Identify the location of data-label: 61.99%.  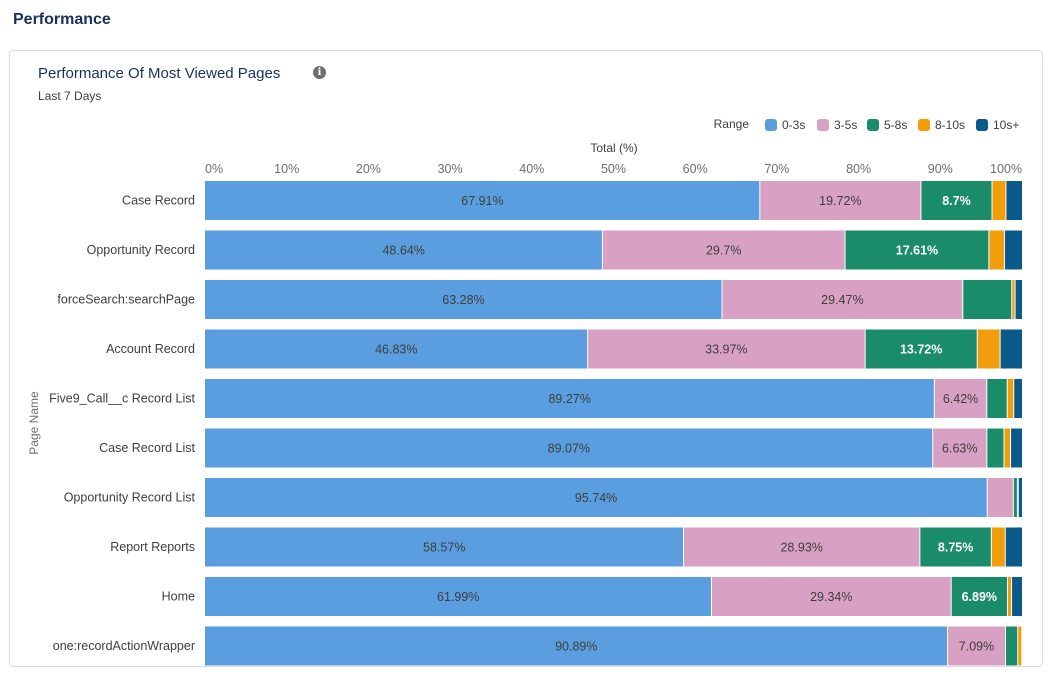
(458, 597).